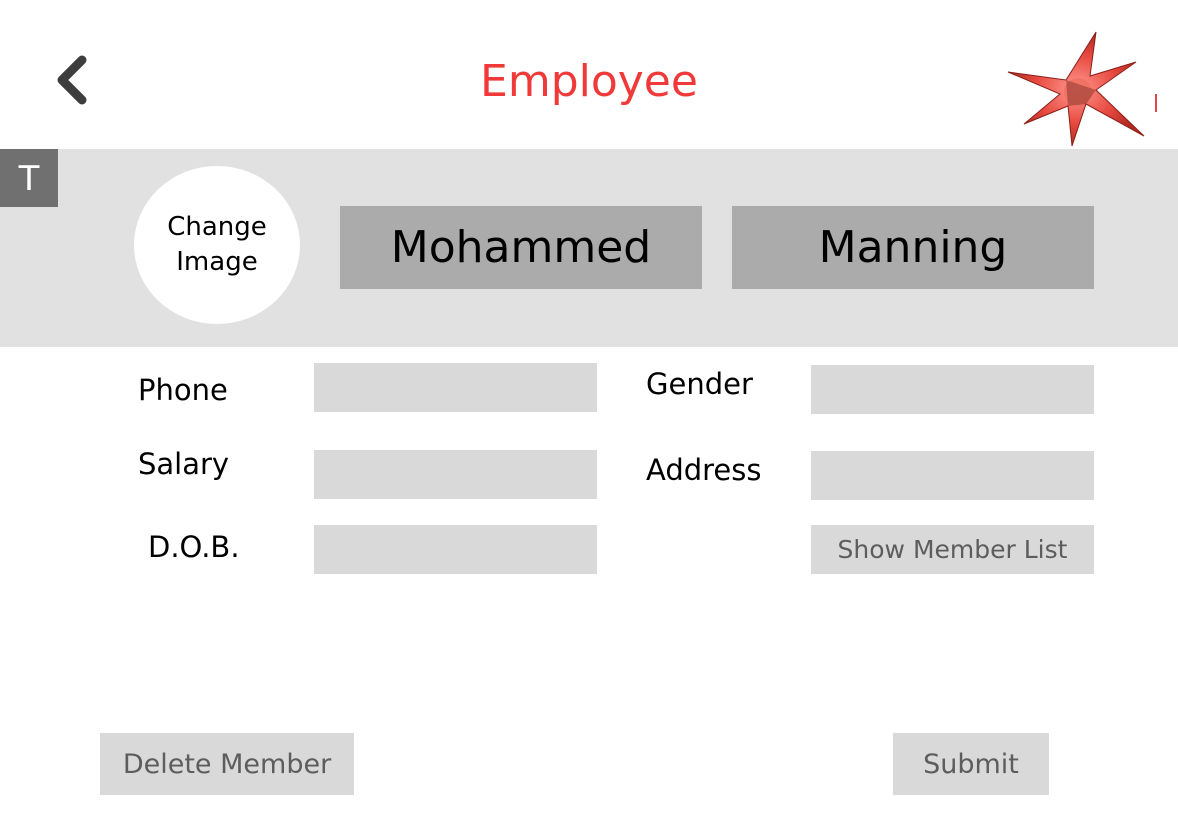  What do you see at coordinates (29, 178) in the screenshot?
I see `text-tool-badge: T` at bounding box center [29, 178].